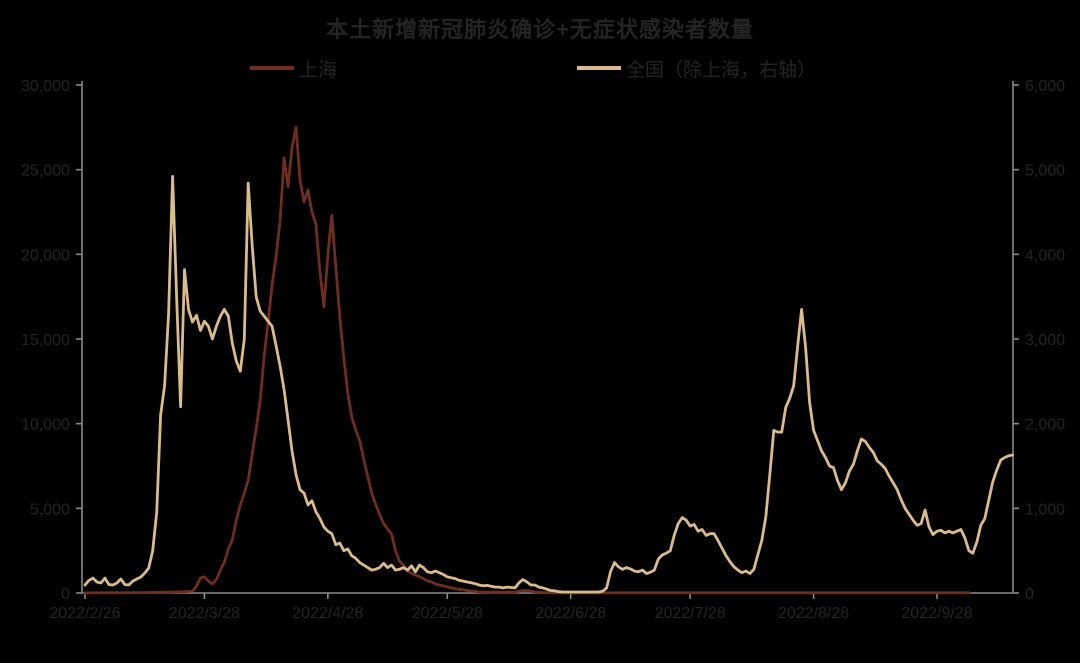 This screenshot has height=663, width=1080. I want to click on x-axis-tick-label: 2022/3/28, so click(204, 613).